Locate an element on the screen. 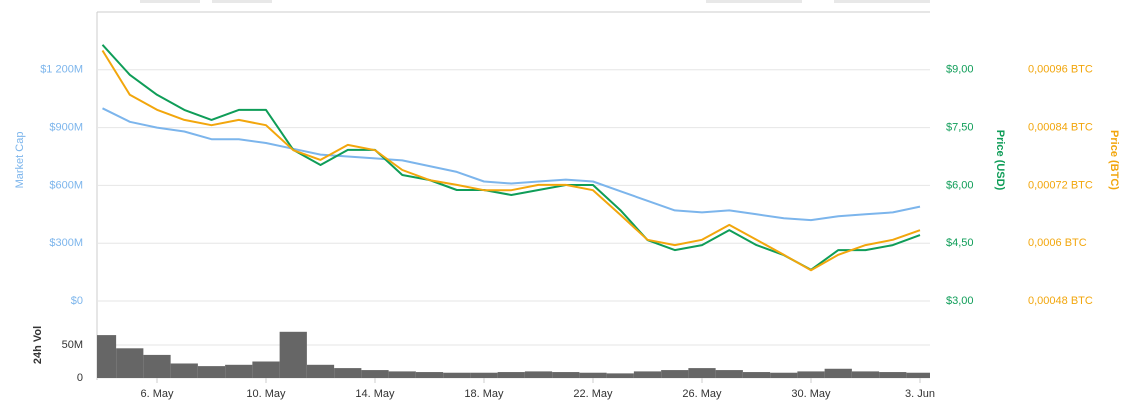  x-tick-label: 6. May is located at coordinates (157, 394).